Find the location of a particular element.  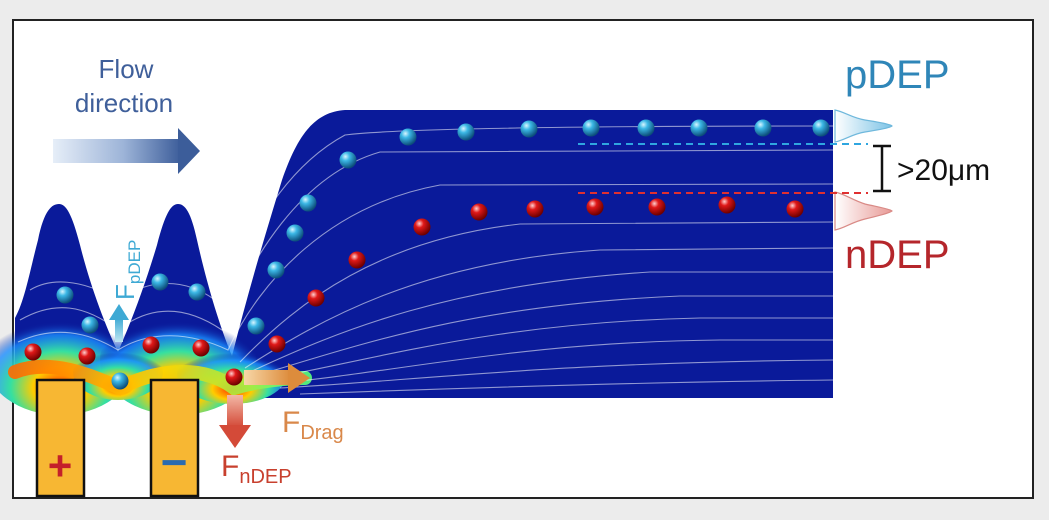

flow-direction-label-line2: direction is located at coordinates (124, 103).